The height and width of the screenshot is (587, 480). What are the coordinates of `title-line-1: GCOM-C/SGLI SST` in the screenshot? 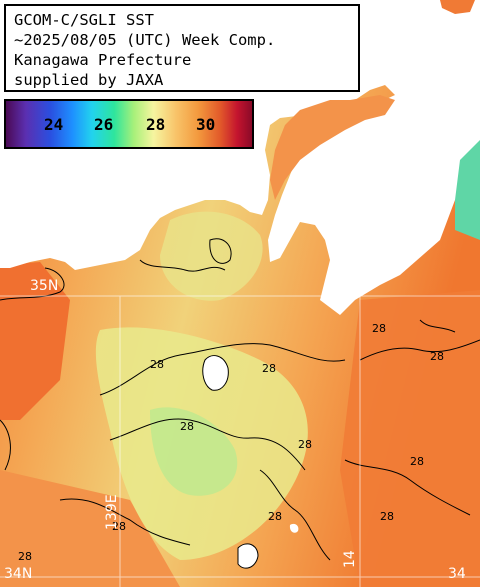 It's located at (84, 20).